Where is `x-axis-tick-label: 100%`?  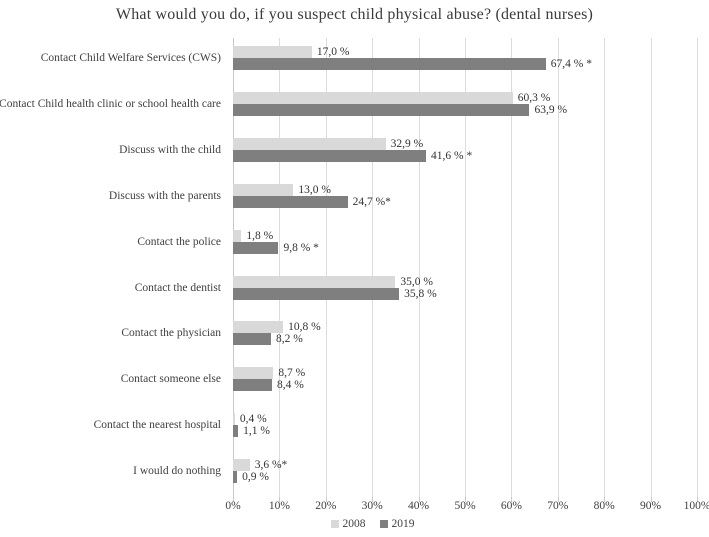
x-axis-tick-label: 100% is located at coordinates (696, 506).